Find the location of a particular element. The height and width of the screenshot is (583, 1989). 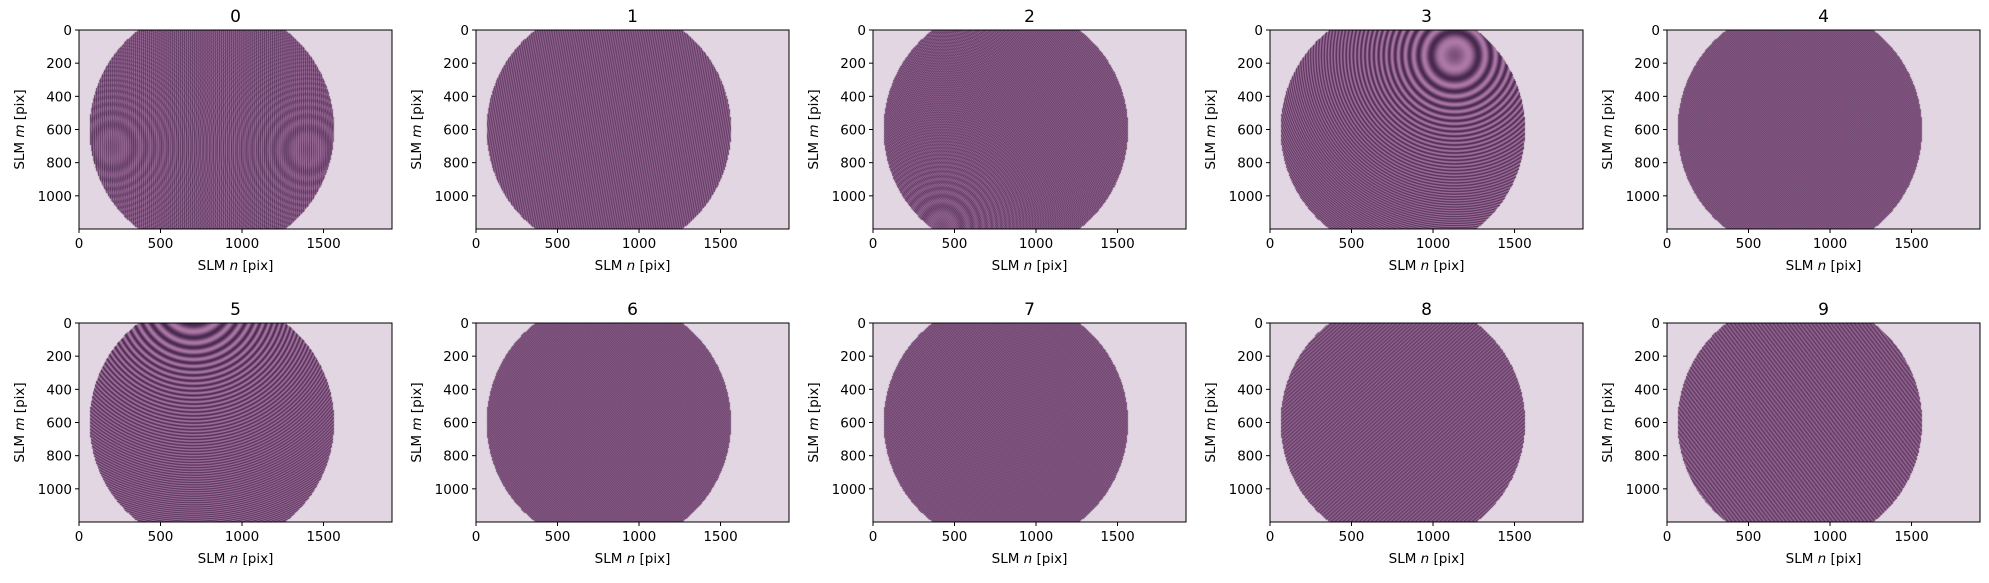

subplot-title: 3 is located at coordinates (1426, 17).